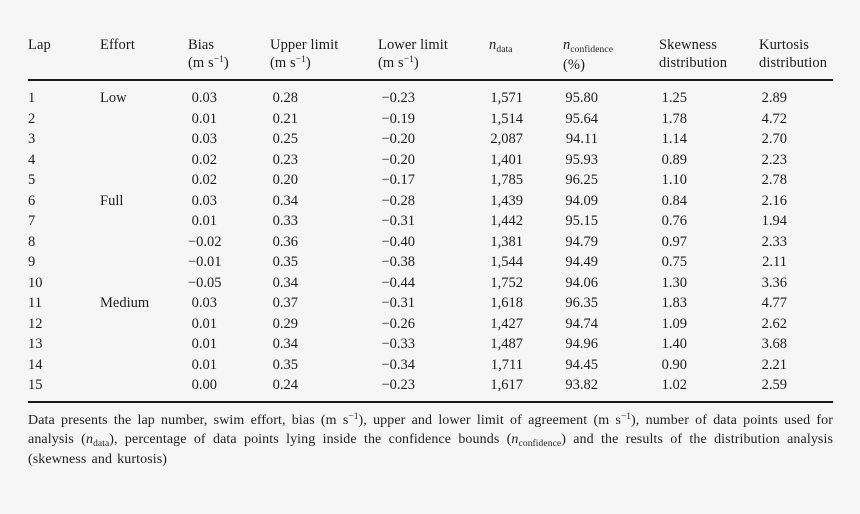  Describe the element at coordinates (433, 262) in the screenshot. I see `table-cell-lower-limit: −0.38` at that location.